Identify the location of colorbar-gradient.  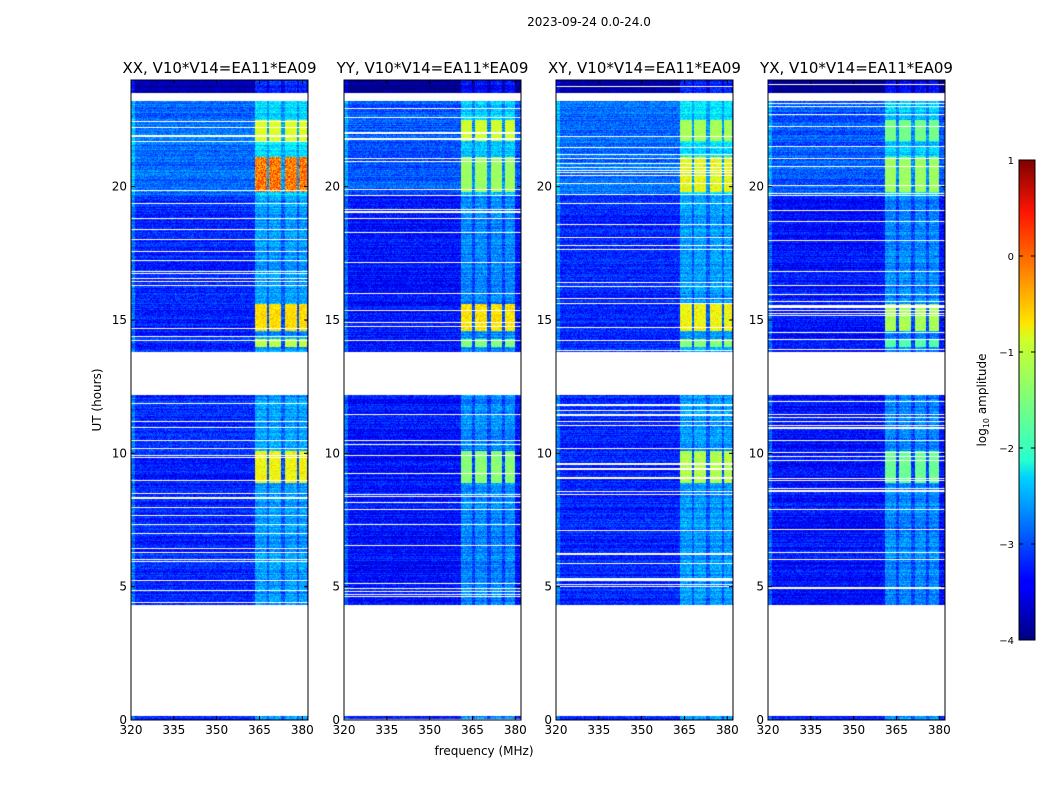
(1027, 400).